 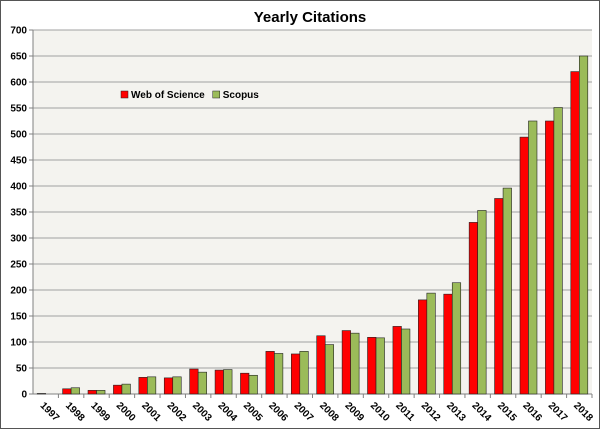 I want to click on y-tick-label: 450, so click(x=18, y=161).